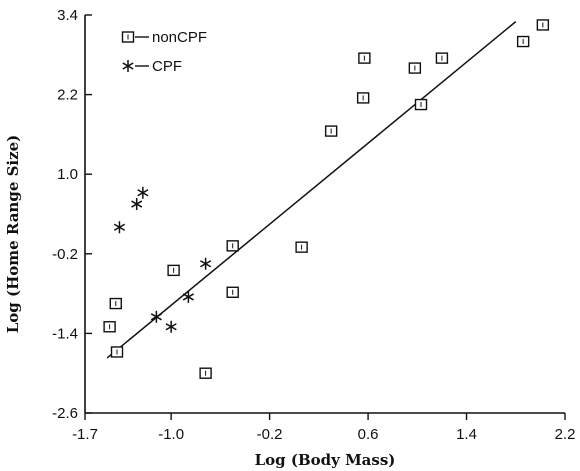  What do you see at coordinates (565, 434) in the screenshot?
I see `x-tick-label: 2.2` at bounding box center [565, 434].